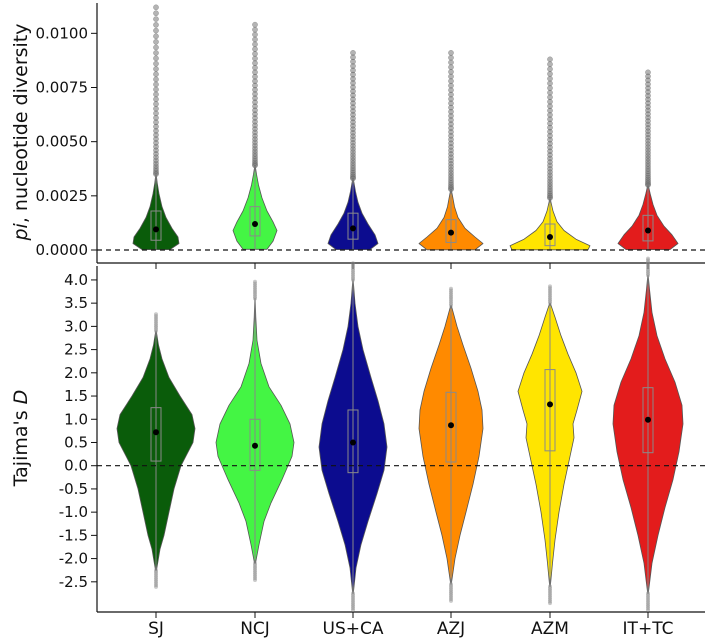  What do you see at coordinates (21, 132) in the screenshot?
I see `pi-axis-title: pi, nucleotide diversity` at bounding box center [21, 132].